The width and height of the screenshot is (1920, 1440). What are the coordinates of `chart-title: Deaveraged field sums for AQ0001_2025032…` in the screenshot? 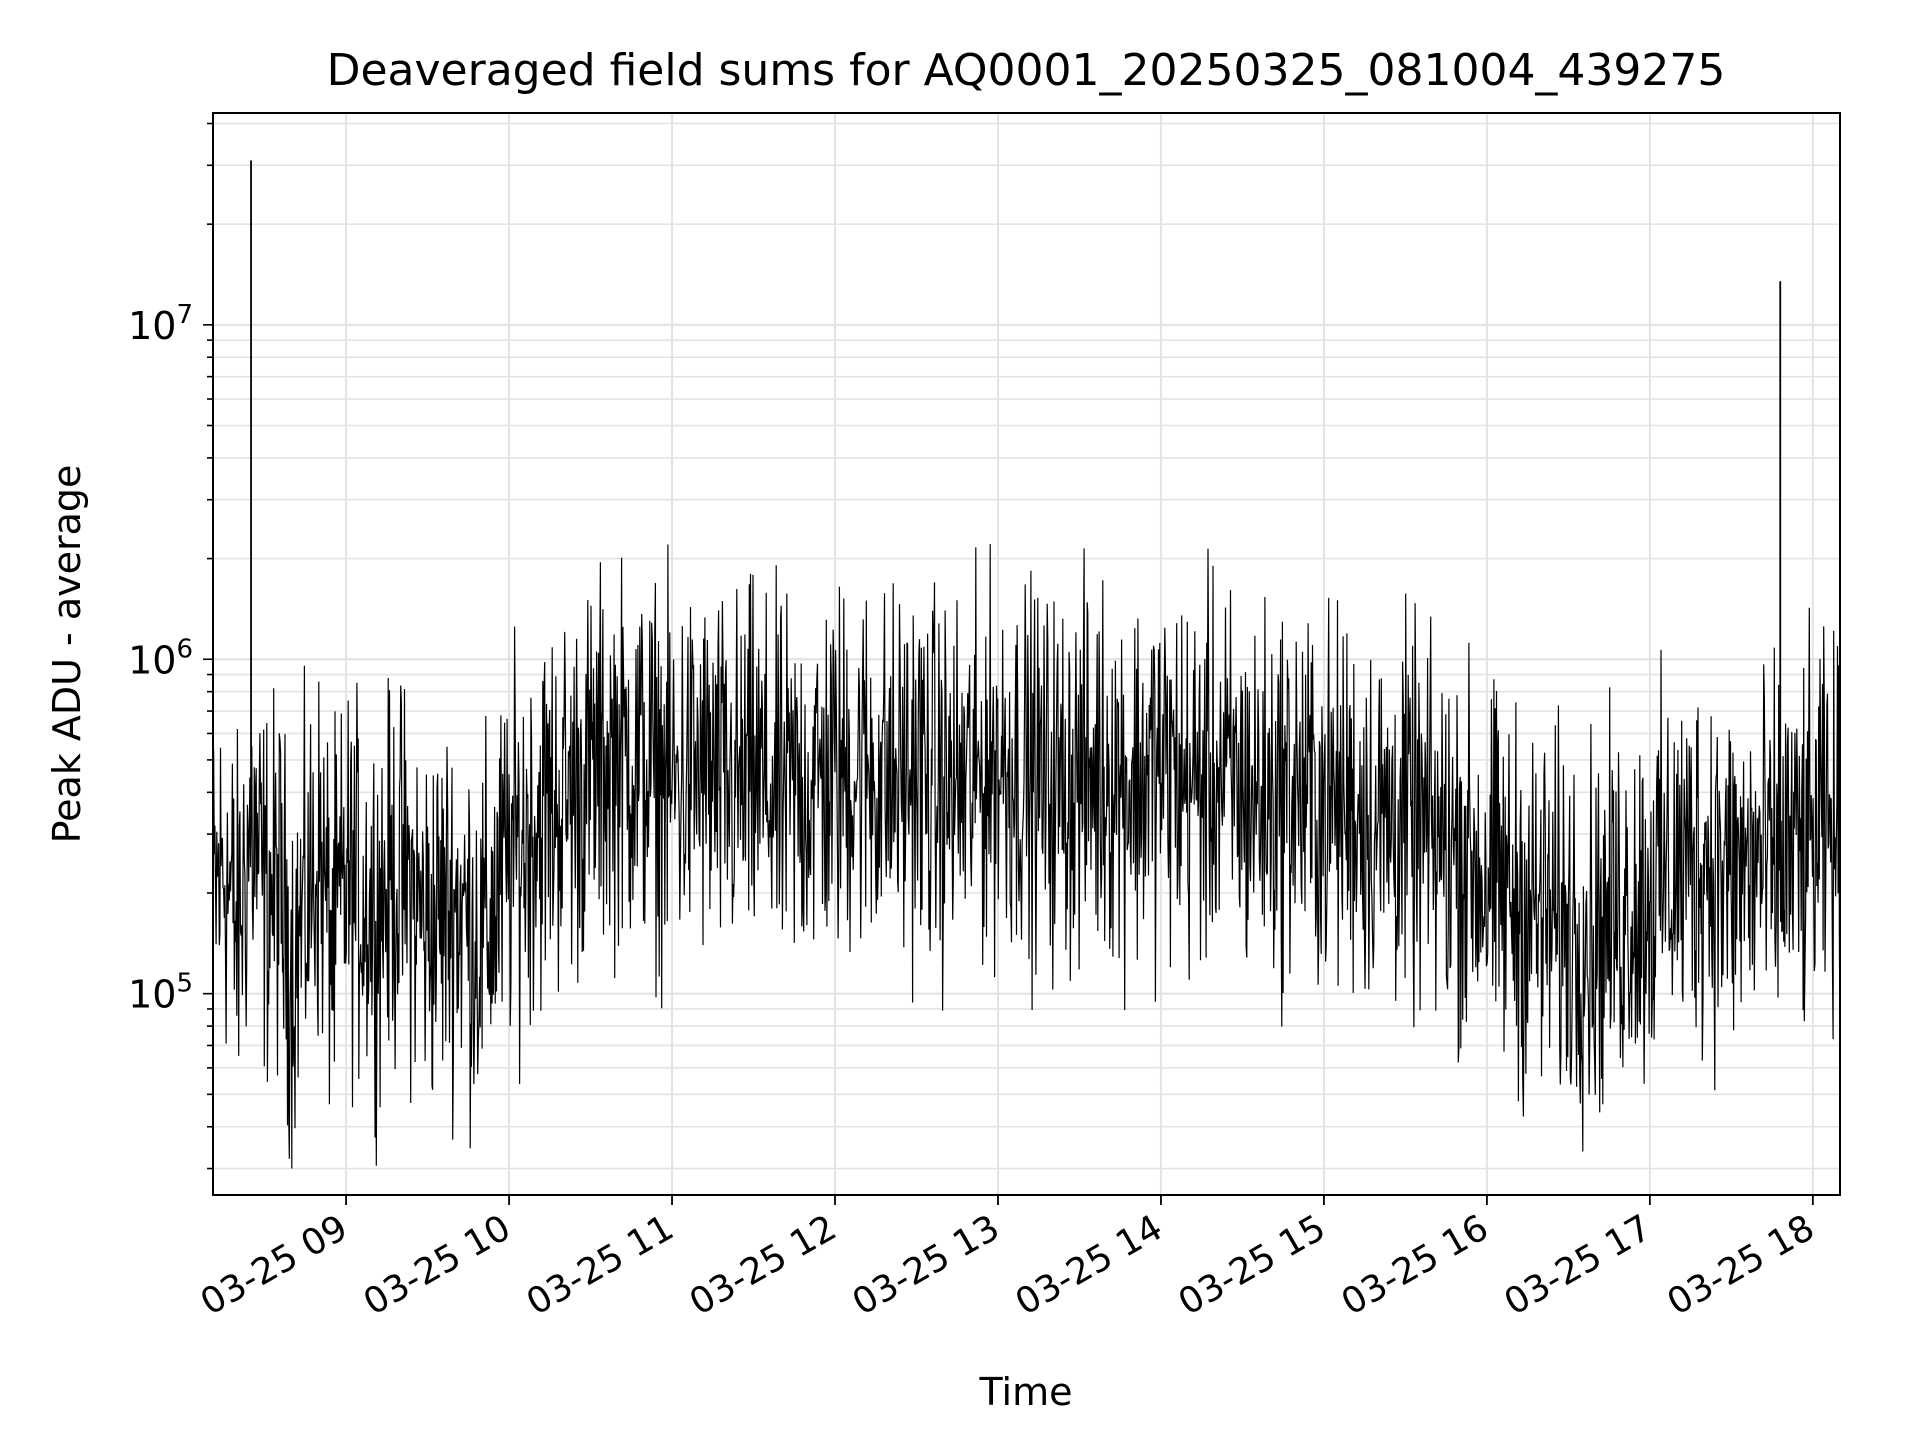 It's located at (1026, 70).